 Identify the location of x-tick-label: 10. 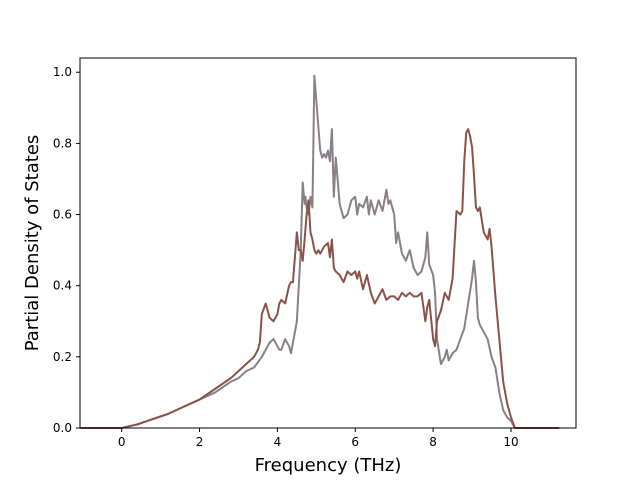
(510, 442).